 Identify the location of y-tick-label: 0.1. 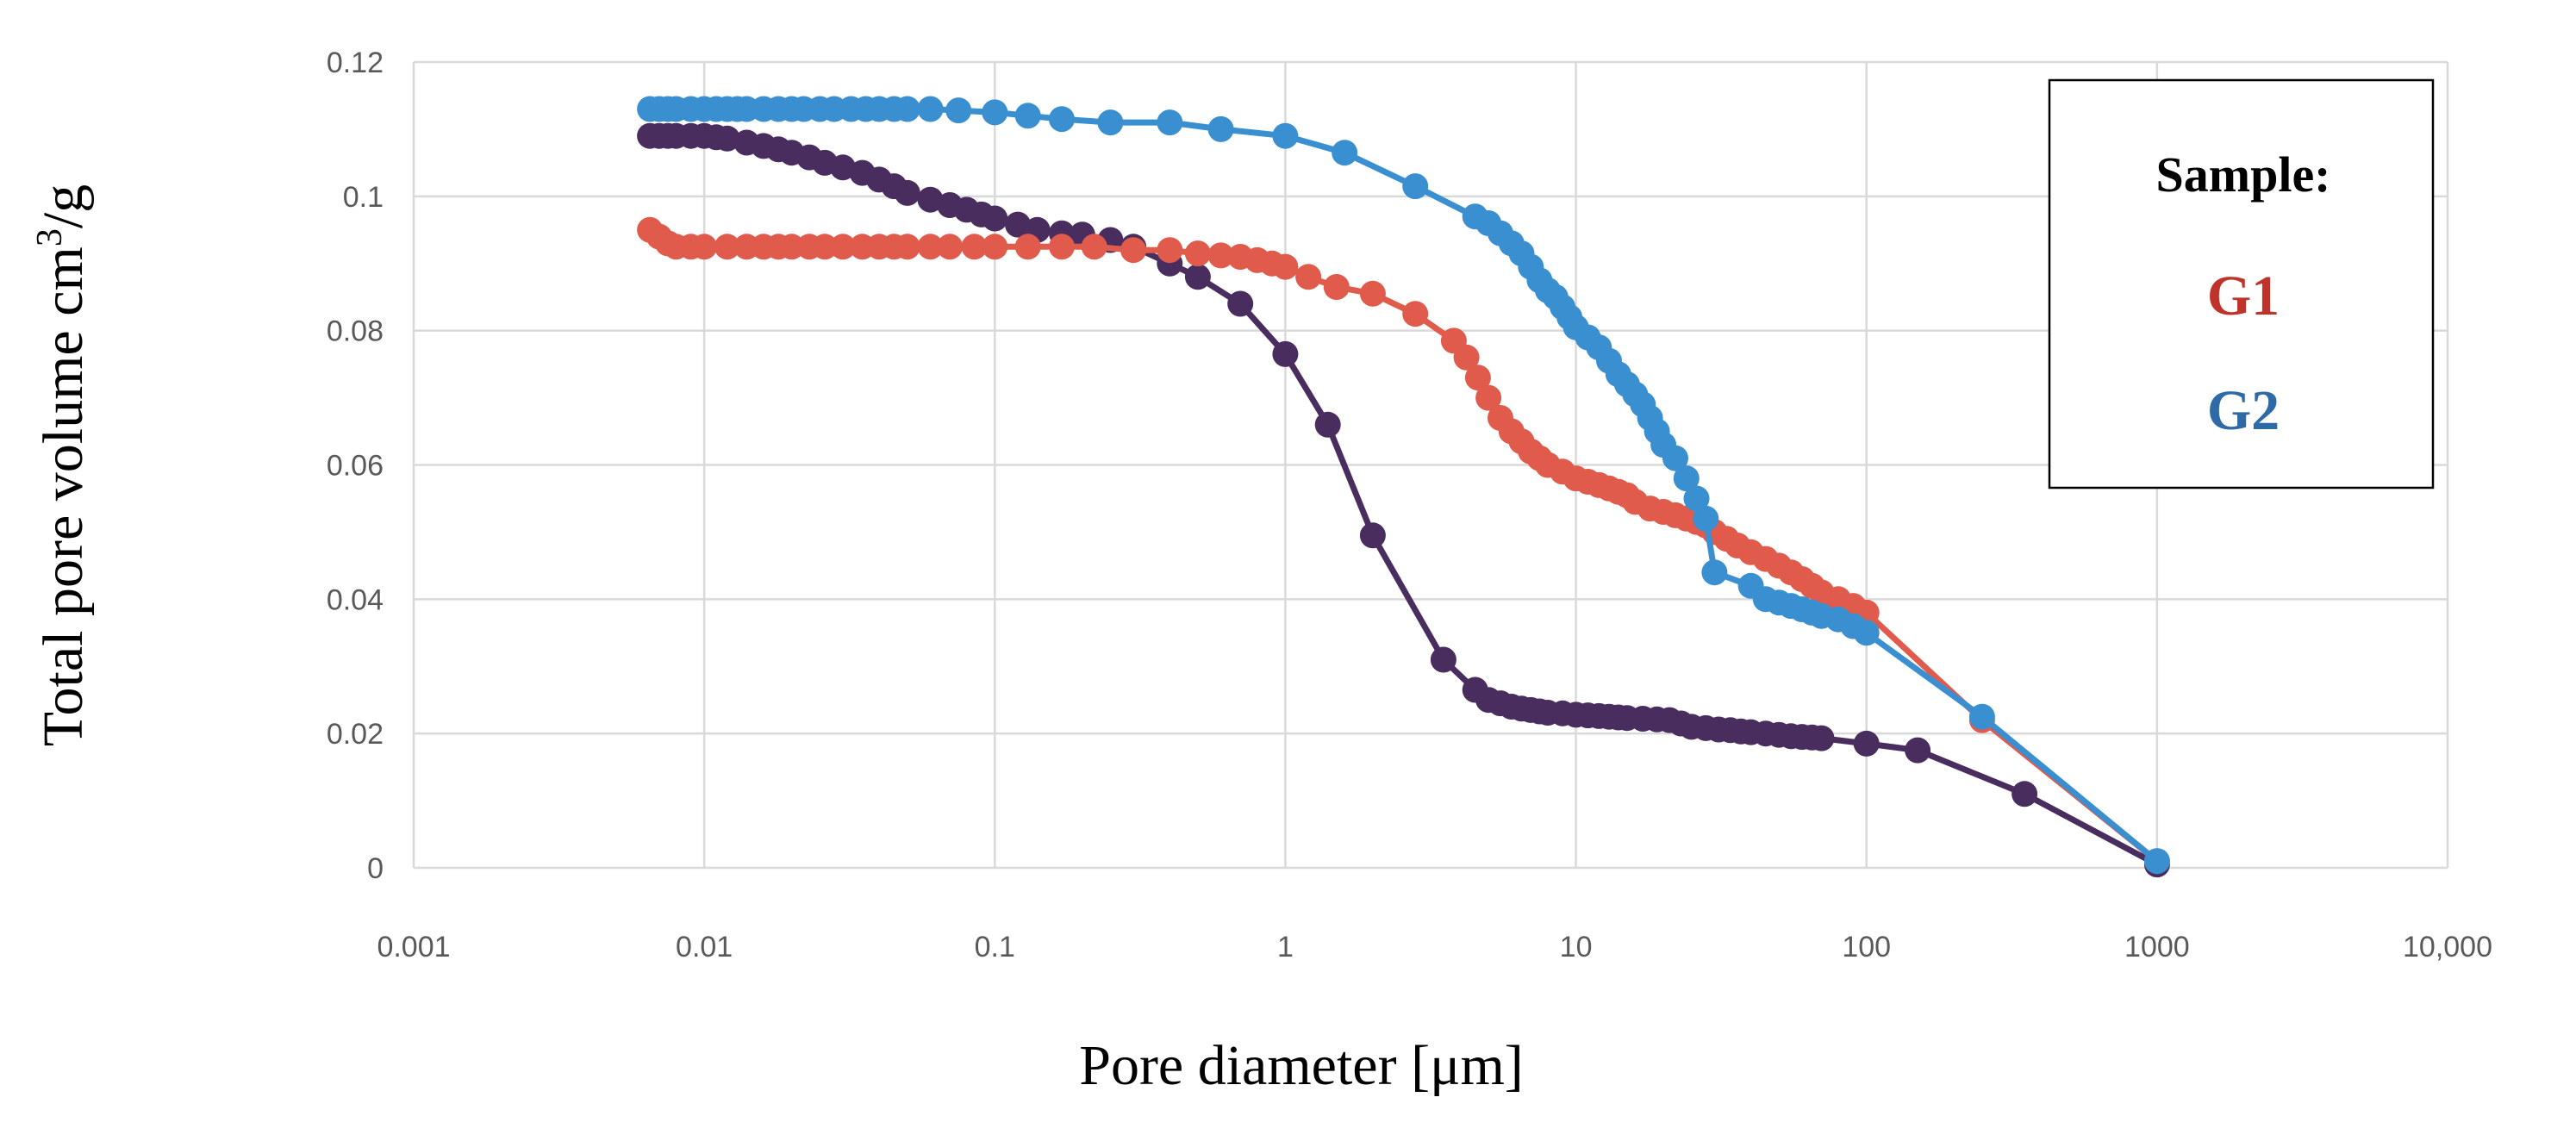
(363, 197).